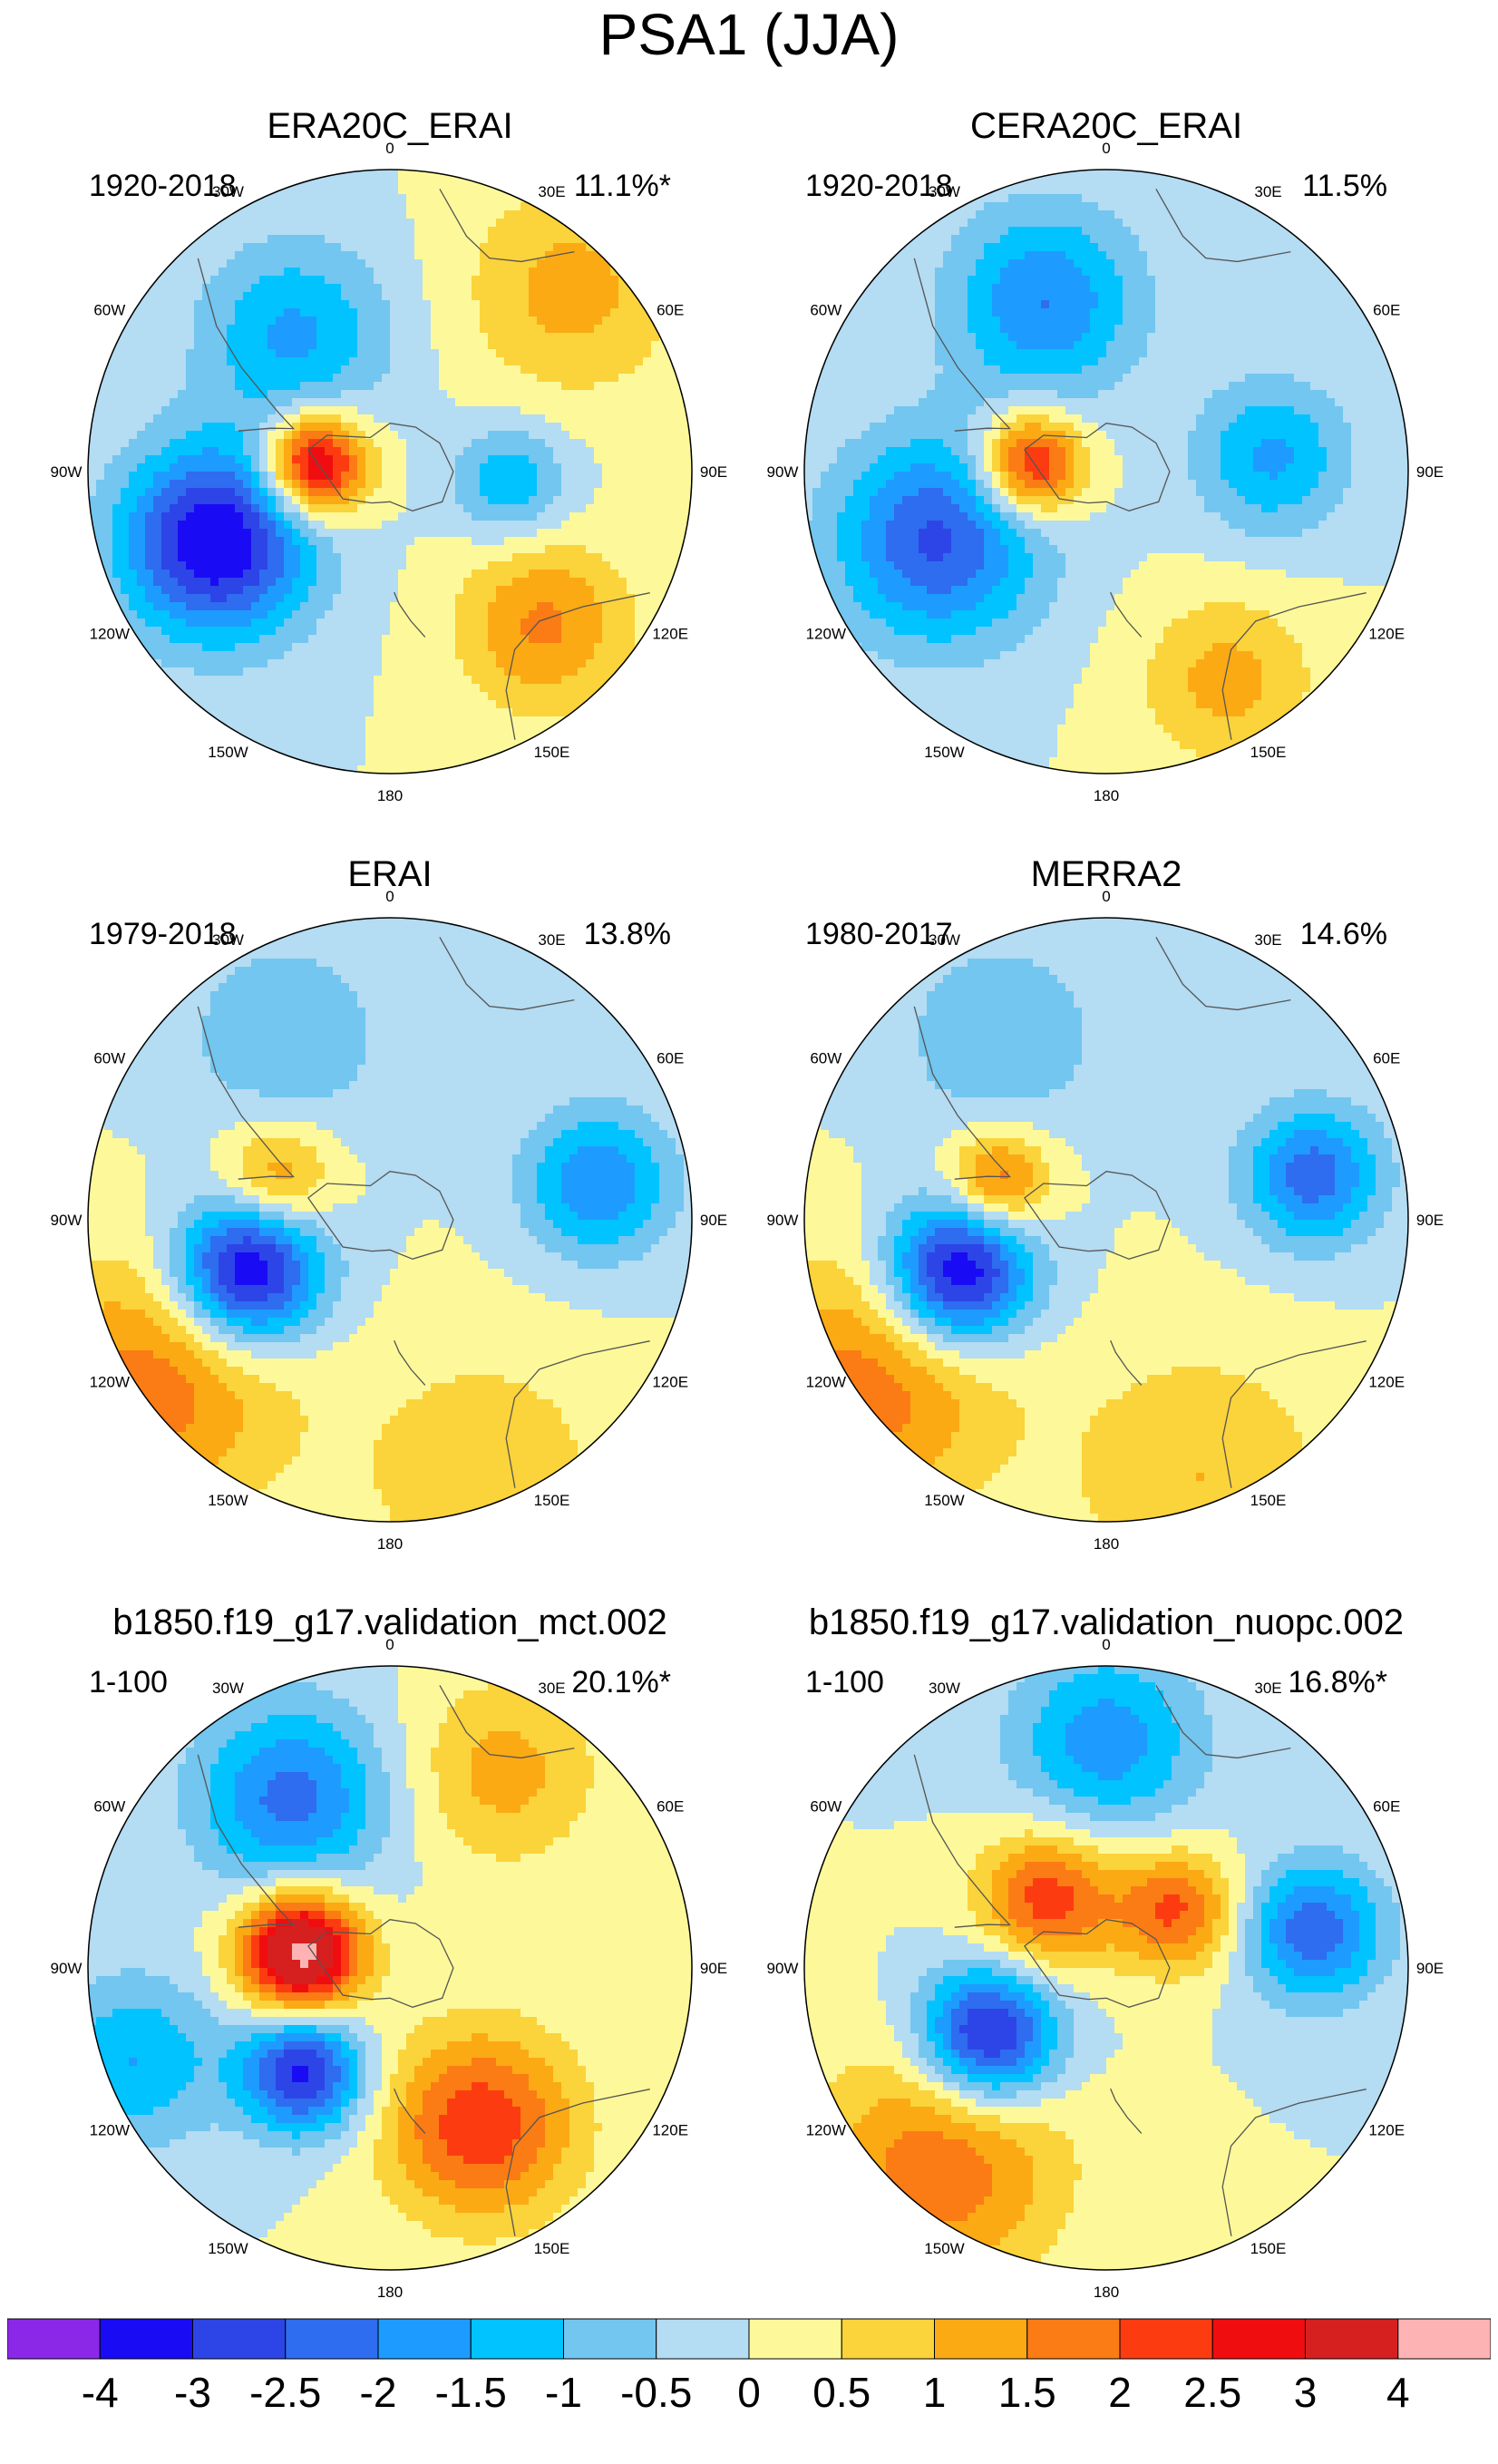  I want to click on panel-variance: 20.1%*, so click(621, 1682).